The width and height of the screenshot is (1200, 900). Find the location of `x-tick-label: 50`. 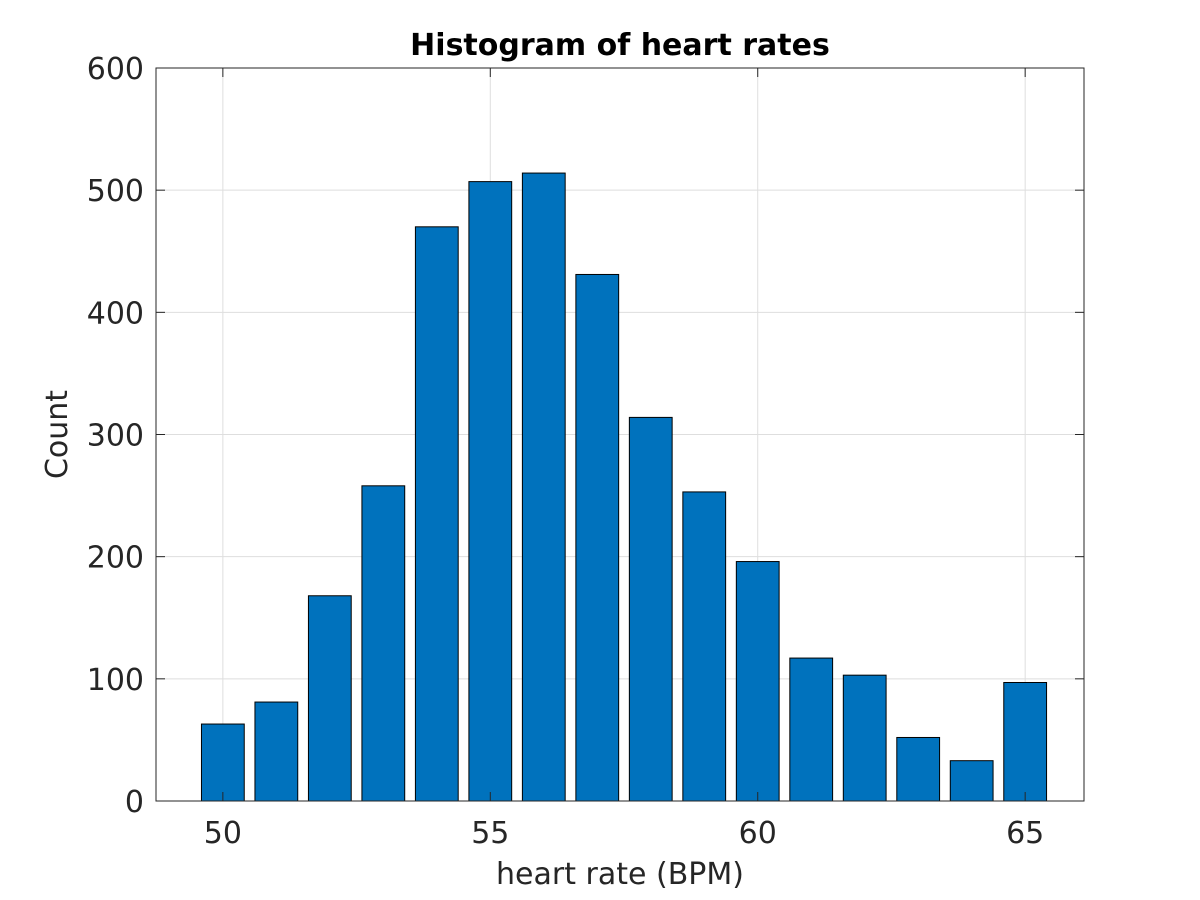

x-tick-label: 50 is located at coordinates (223, 833).